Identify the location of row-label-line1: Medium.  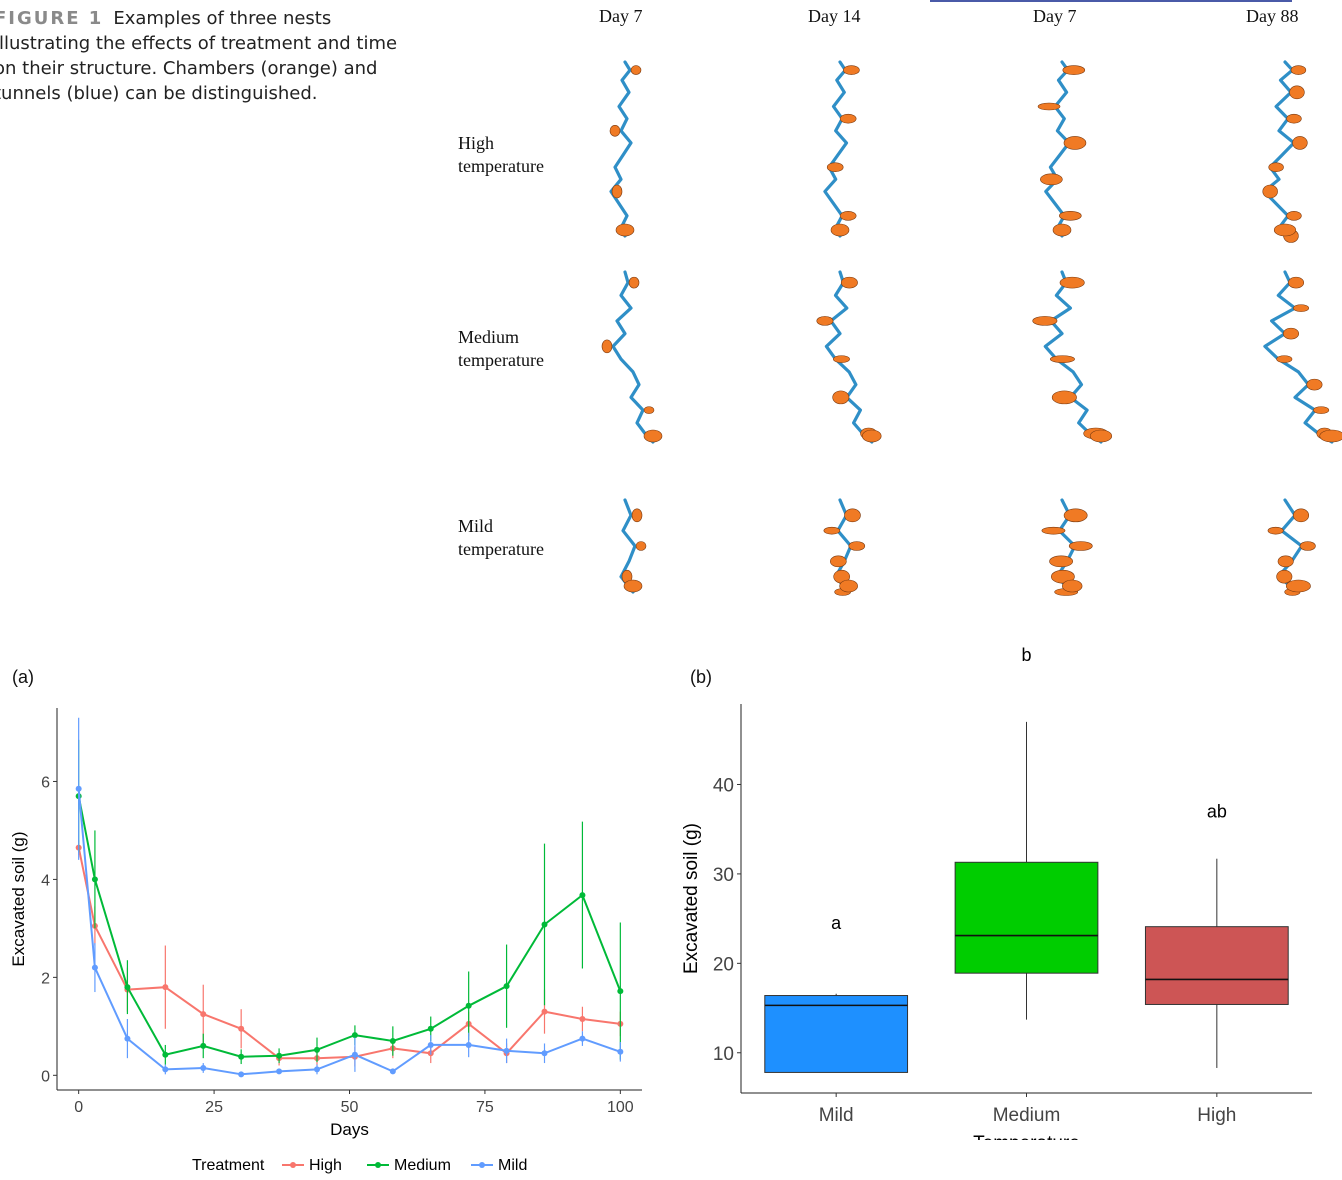
(488, 337).